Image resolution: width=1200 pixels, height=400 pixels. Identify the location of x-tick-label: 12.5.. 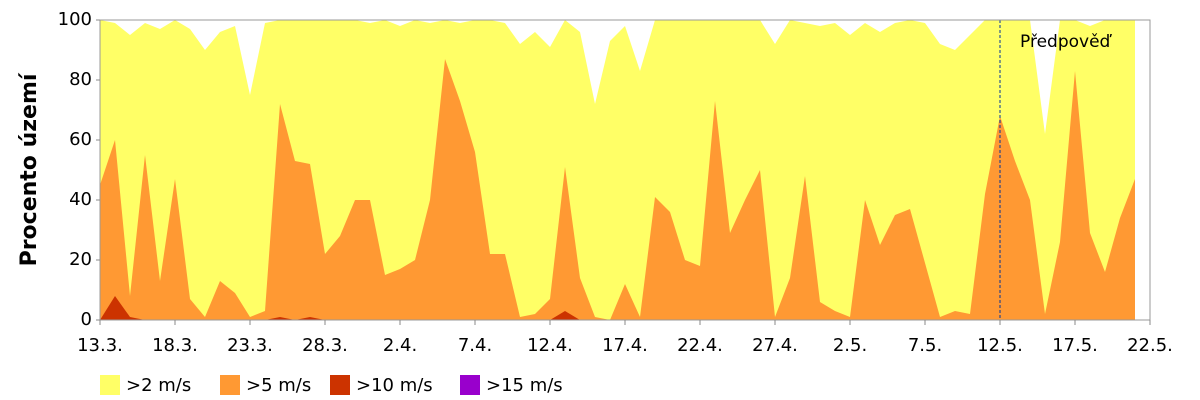
(1000, 345).